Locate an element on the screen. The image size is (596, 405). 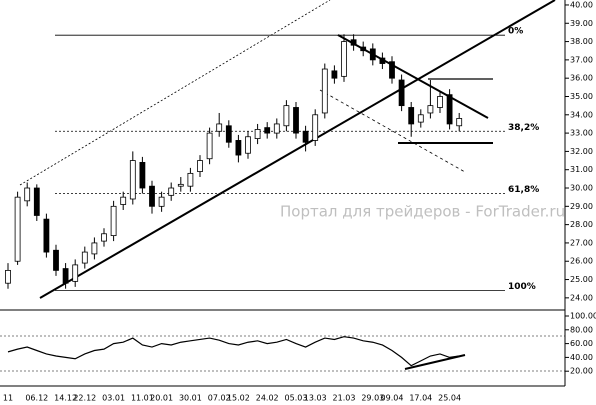
fib-label: 38,2% is located at coordinates (523, 128).